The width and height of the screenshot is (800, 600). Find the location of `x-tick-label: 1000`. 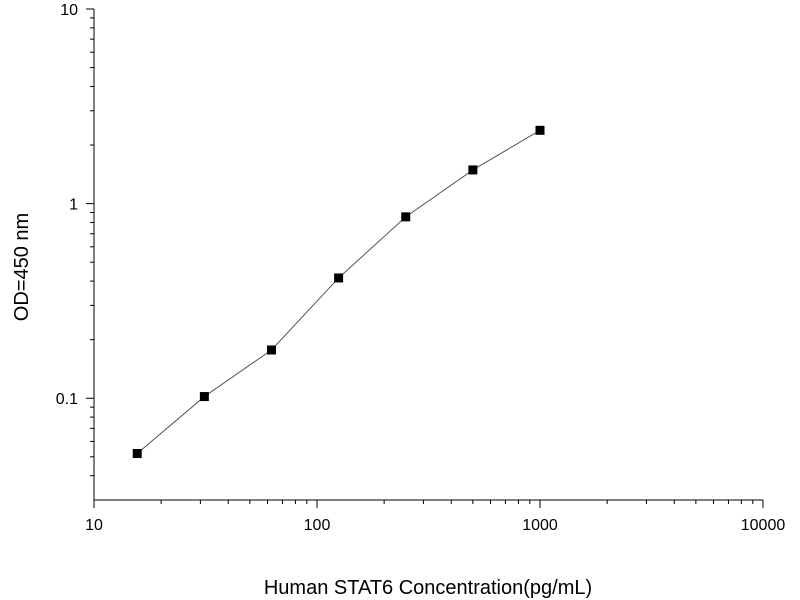

x-tick-label: 1000 is located at coordinates (540, 525).